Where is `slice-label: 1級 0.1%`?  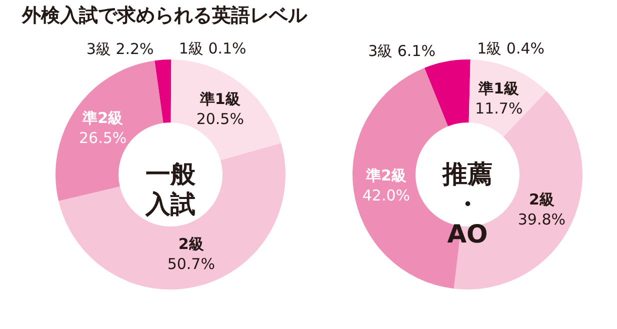
slice-label: 1級 0.1% is located at coordinates (212, 49).